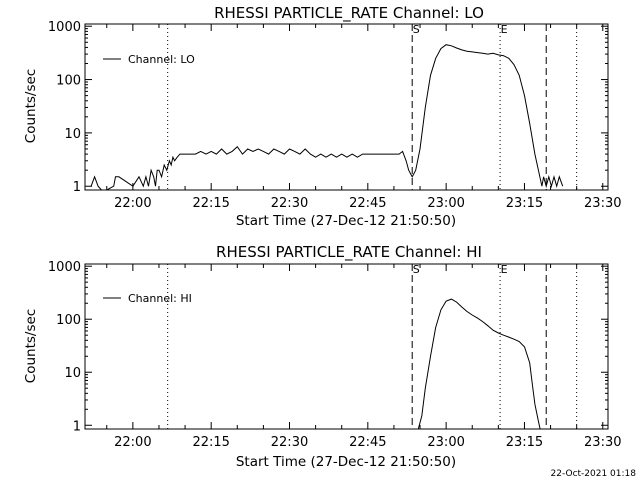 The width and height of the screenshot is (640, 480). What do you see at coordinates (594, 474) in the screenshot?
I see `footer-timestamp: 22-Oct-2021 01:18` at bounding box center [594, 474].